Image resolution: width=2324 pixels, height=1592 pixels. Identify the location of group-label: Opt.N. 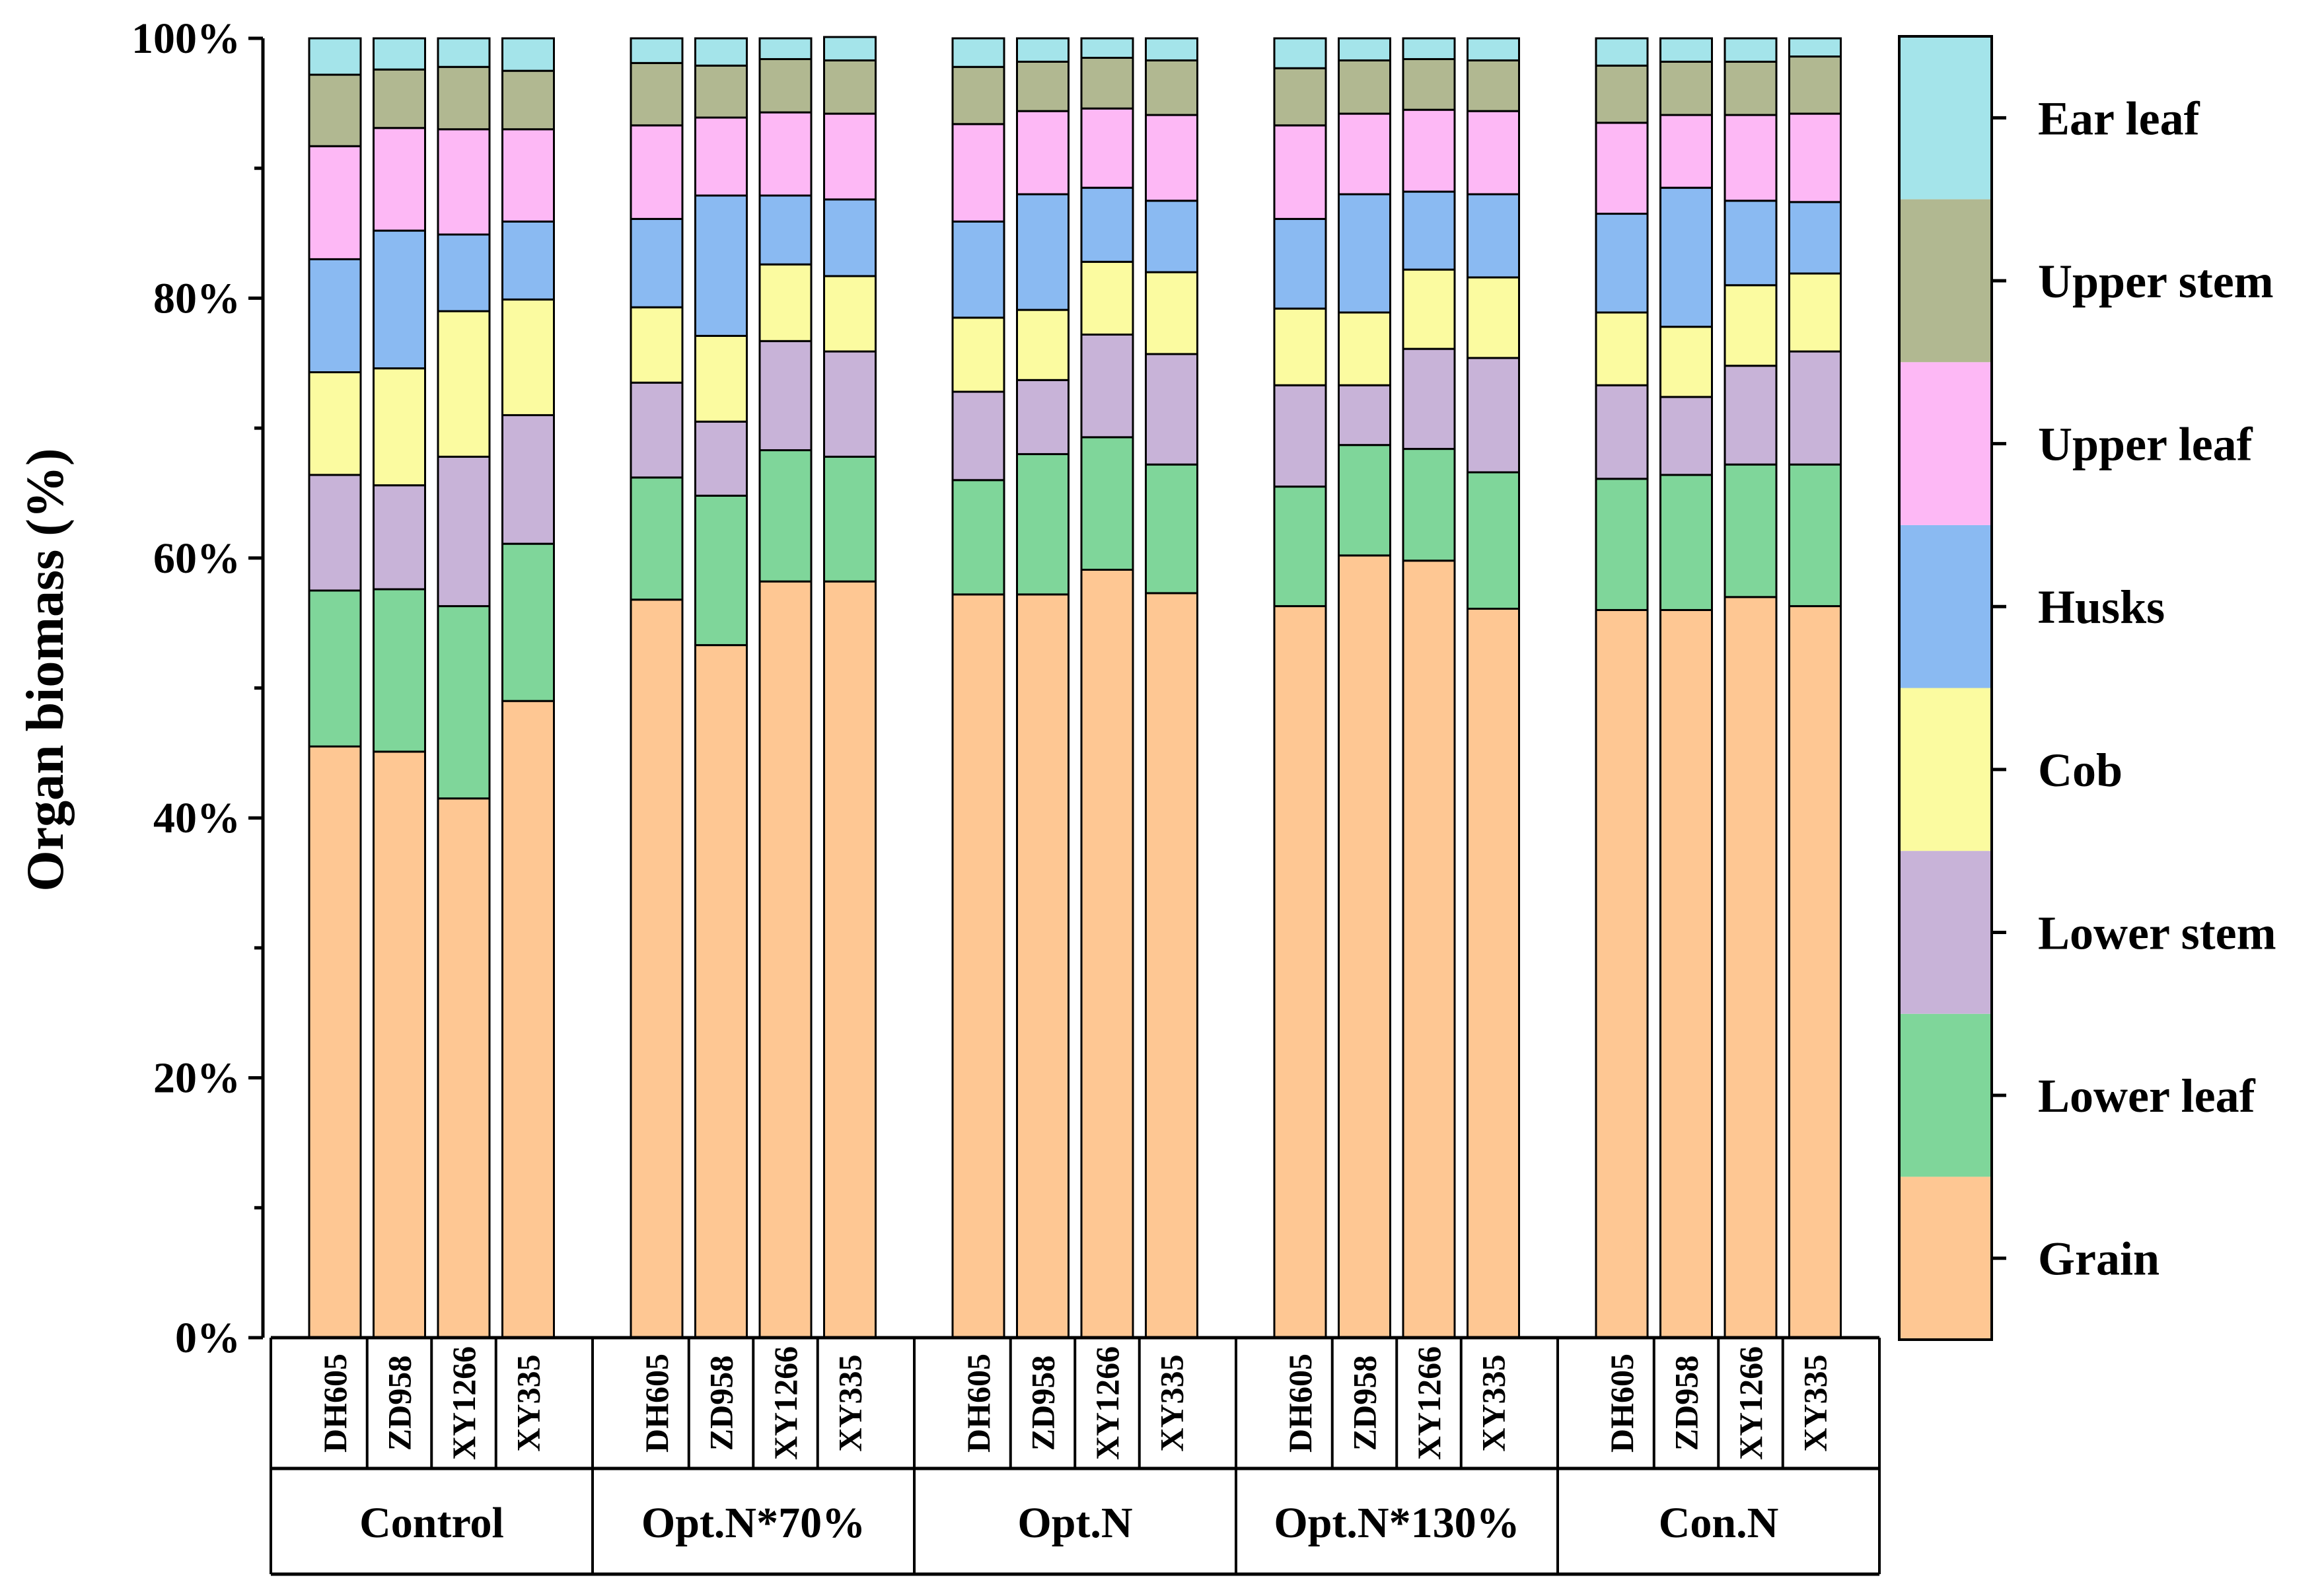
(1074, 1523).